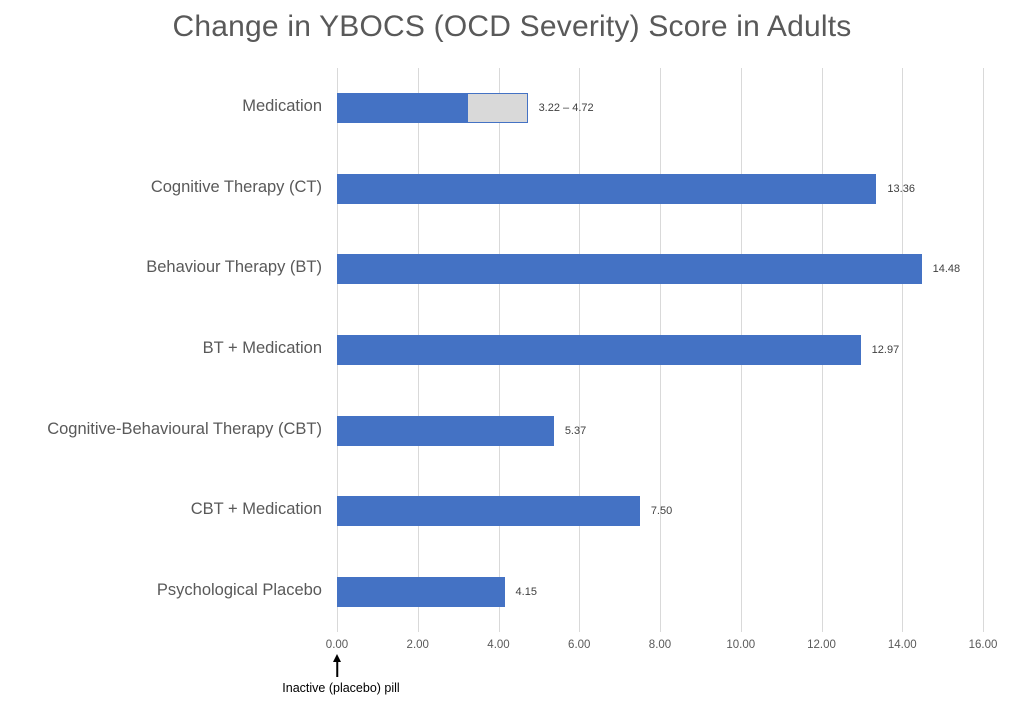 Image resolution: width=1024 pixels, height=717 pixels. Describe the element at coordinates (566, 108) in the screenshot. I see `data-label: 3.22 – 4.72` at that location.